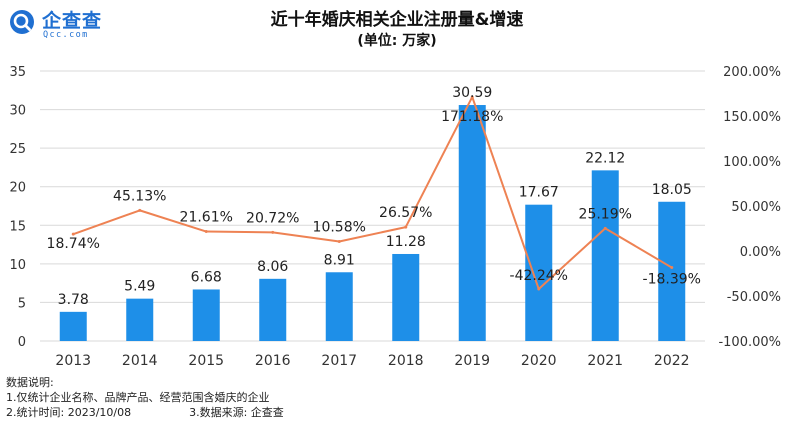  What do you see at coordinates (752, 162) in the screenshot?
I see `right-axis-tick-label: 100.00%` at bounding box center [752, 162].